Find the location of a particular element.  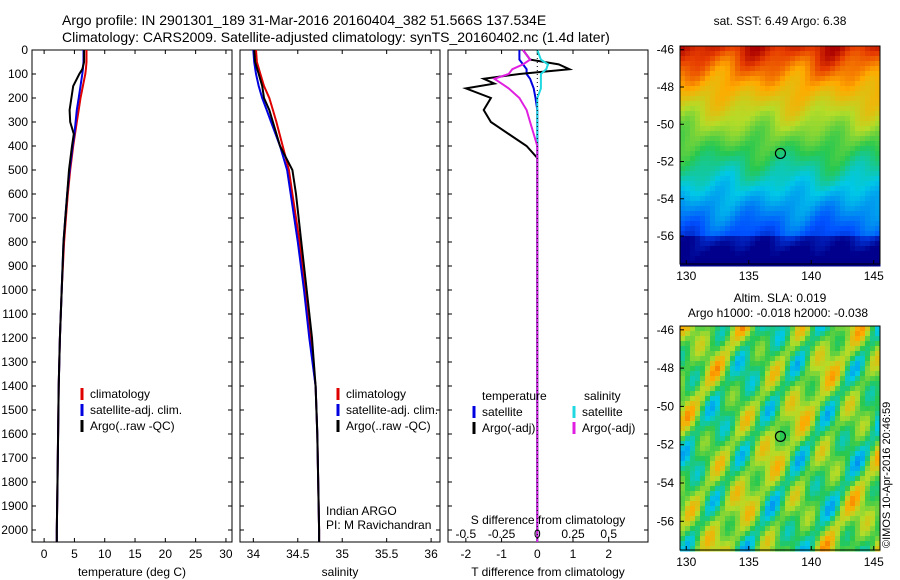

map-frame is located at coordinates (780, 438).